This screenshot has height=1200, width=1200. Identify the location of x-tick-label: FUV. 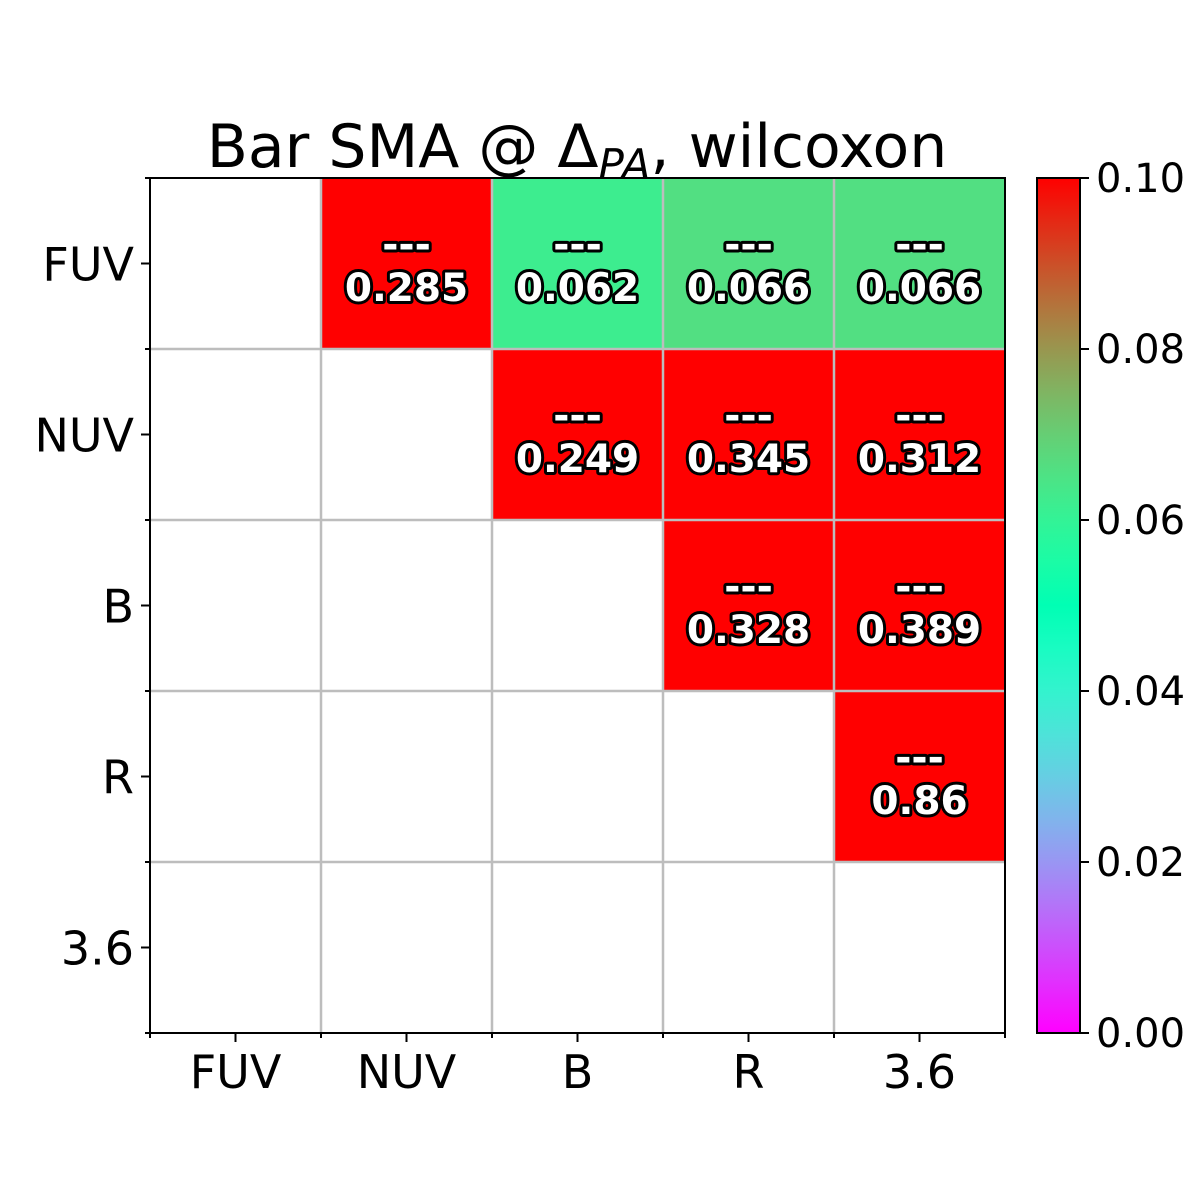
(236, 1072).